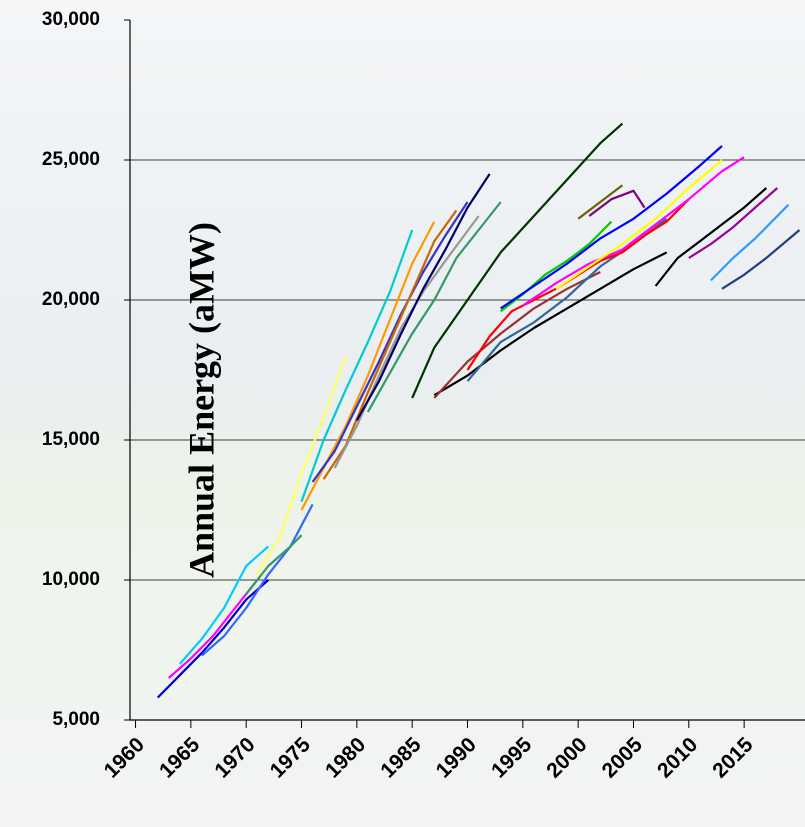  Describe the element at coordinates (71, 579) in the screenshot. I see `y-tick-label: 10,000` at that location.